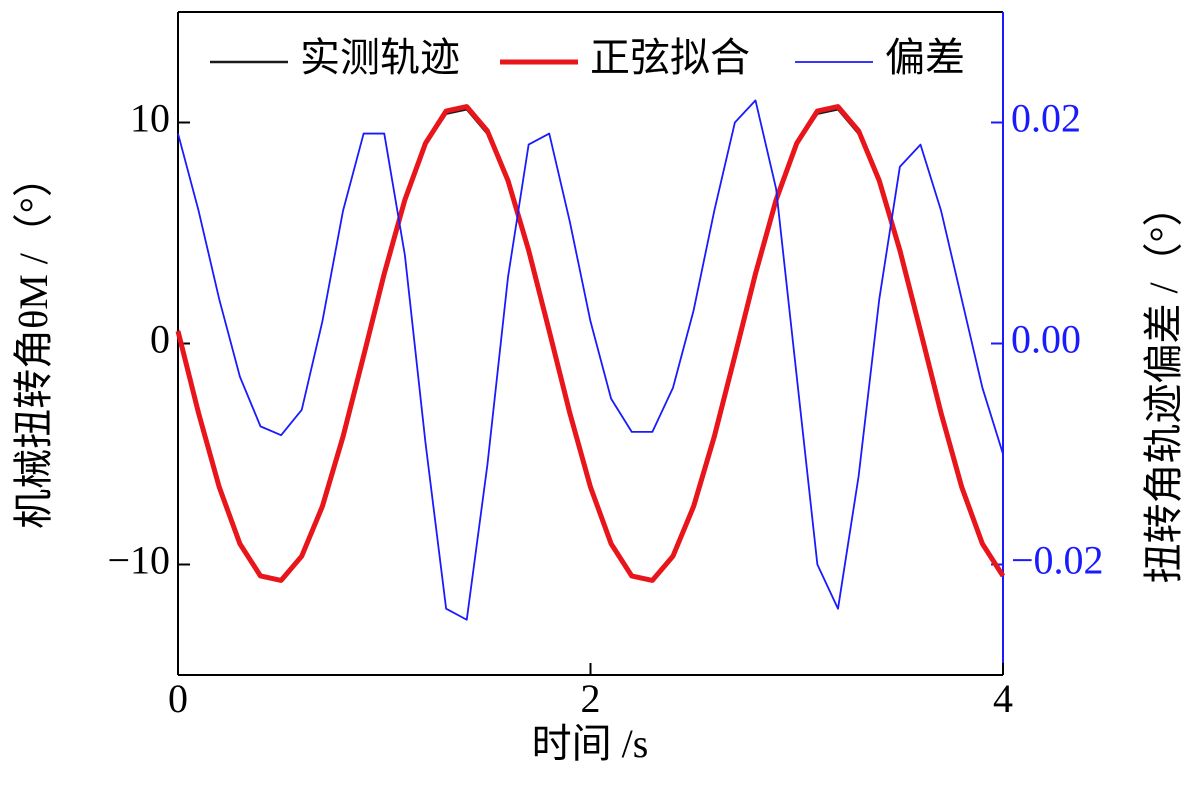  I want to click on y-tick-label: 0, so click(160, 339).